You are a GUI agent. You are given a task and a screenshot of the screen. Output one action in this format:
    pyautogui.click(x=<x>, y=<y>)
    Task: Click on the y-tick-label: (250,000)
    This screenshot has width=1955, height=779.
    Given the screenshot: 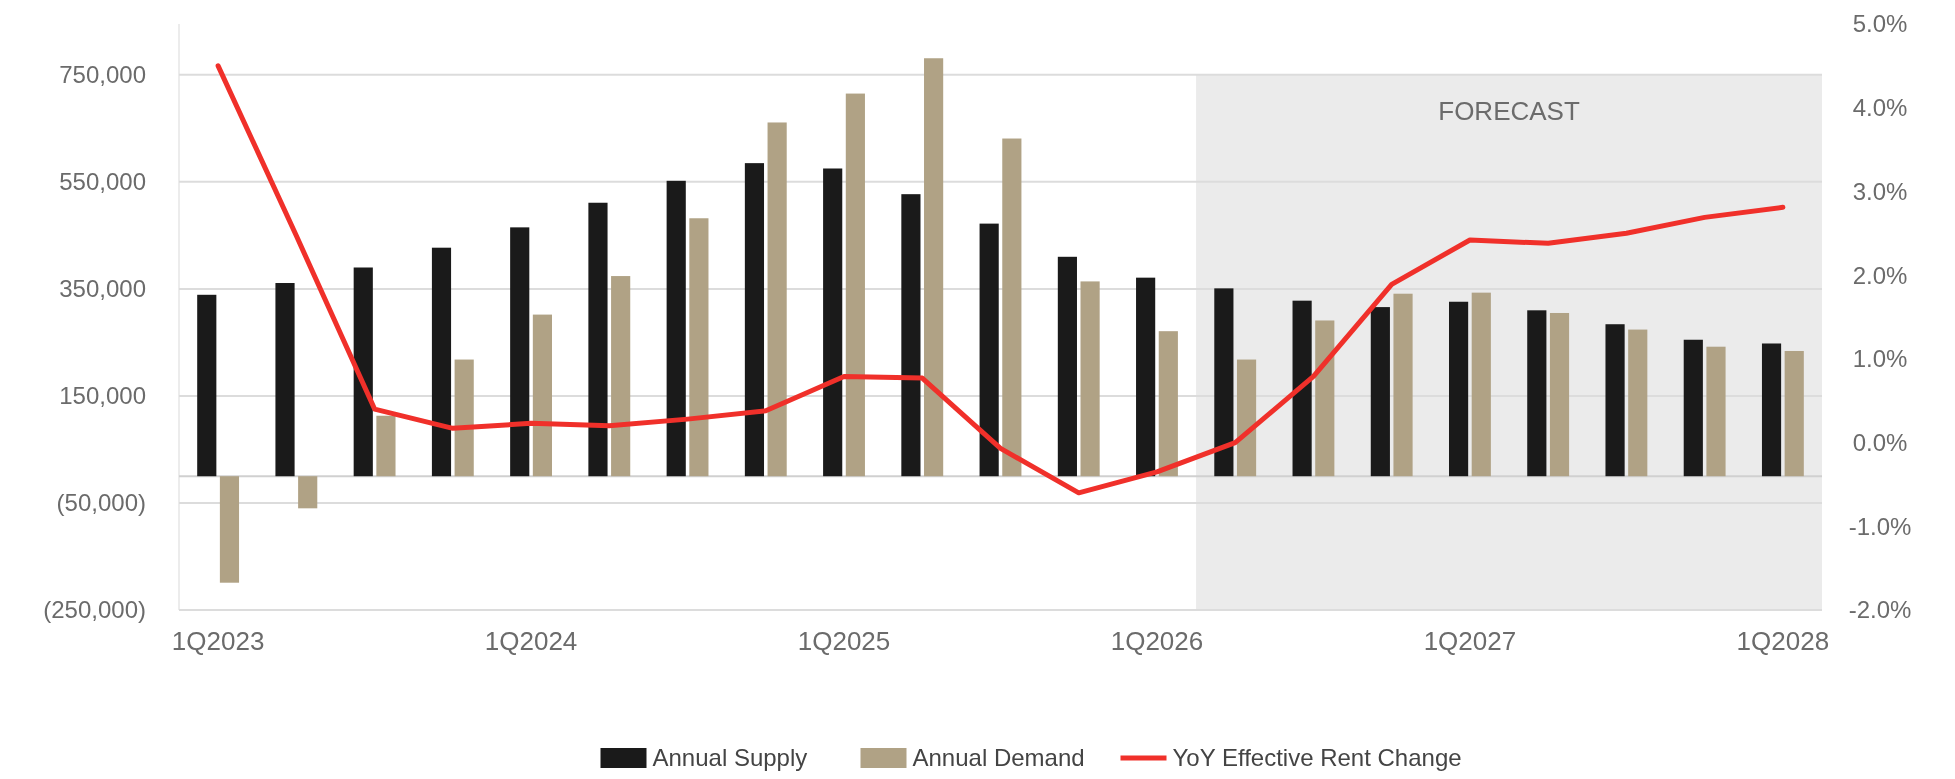 What is the action you would take?
    pyautogui.click(x=94, y=610)
    